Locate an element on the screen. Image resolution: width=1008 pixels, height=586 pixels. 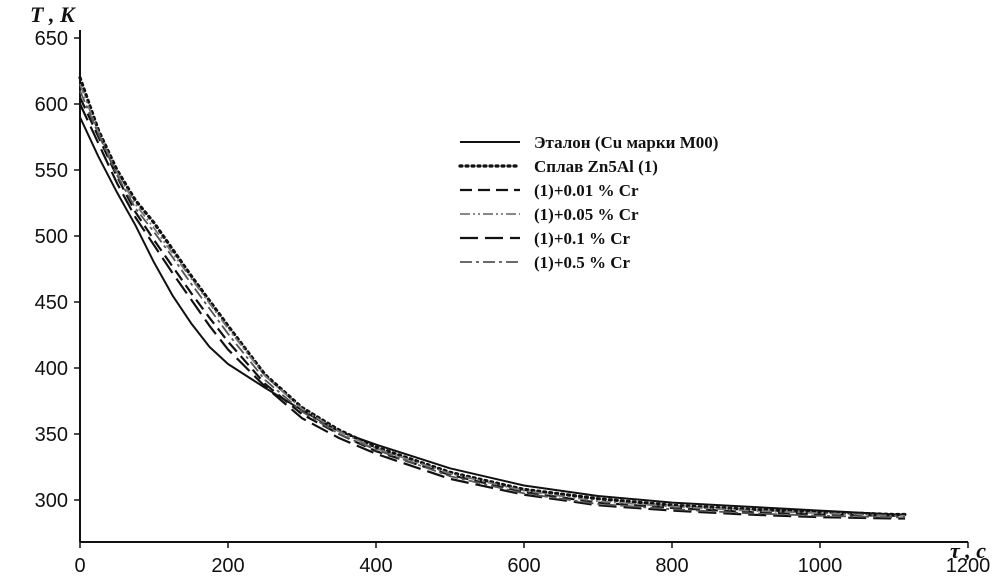
y-tick-label: 500 is located at coordinates (51, 237).